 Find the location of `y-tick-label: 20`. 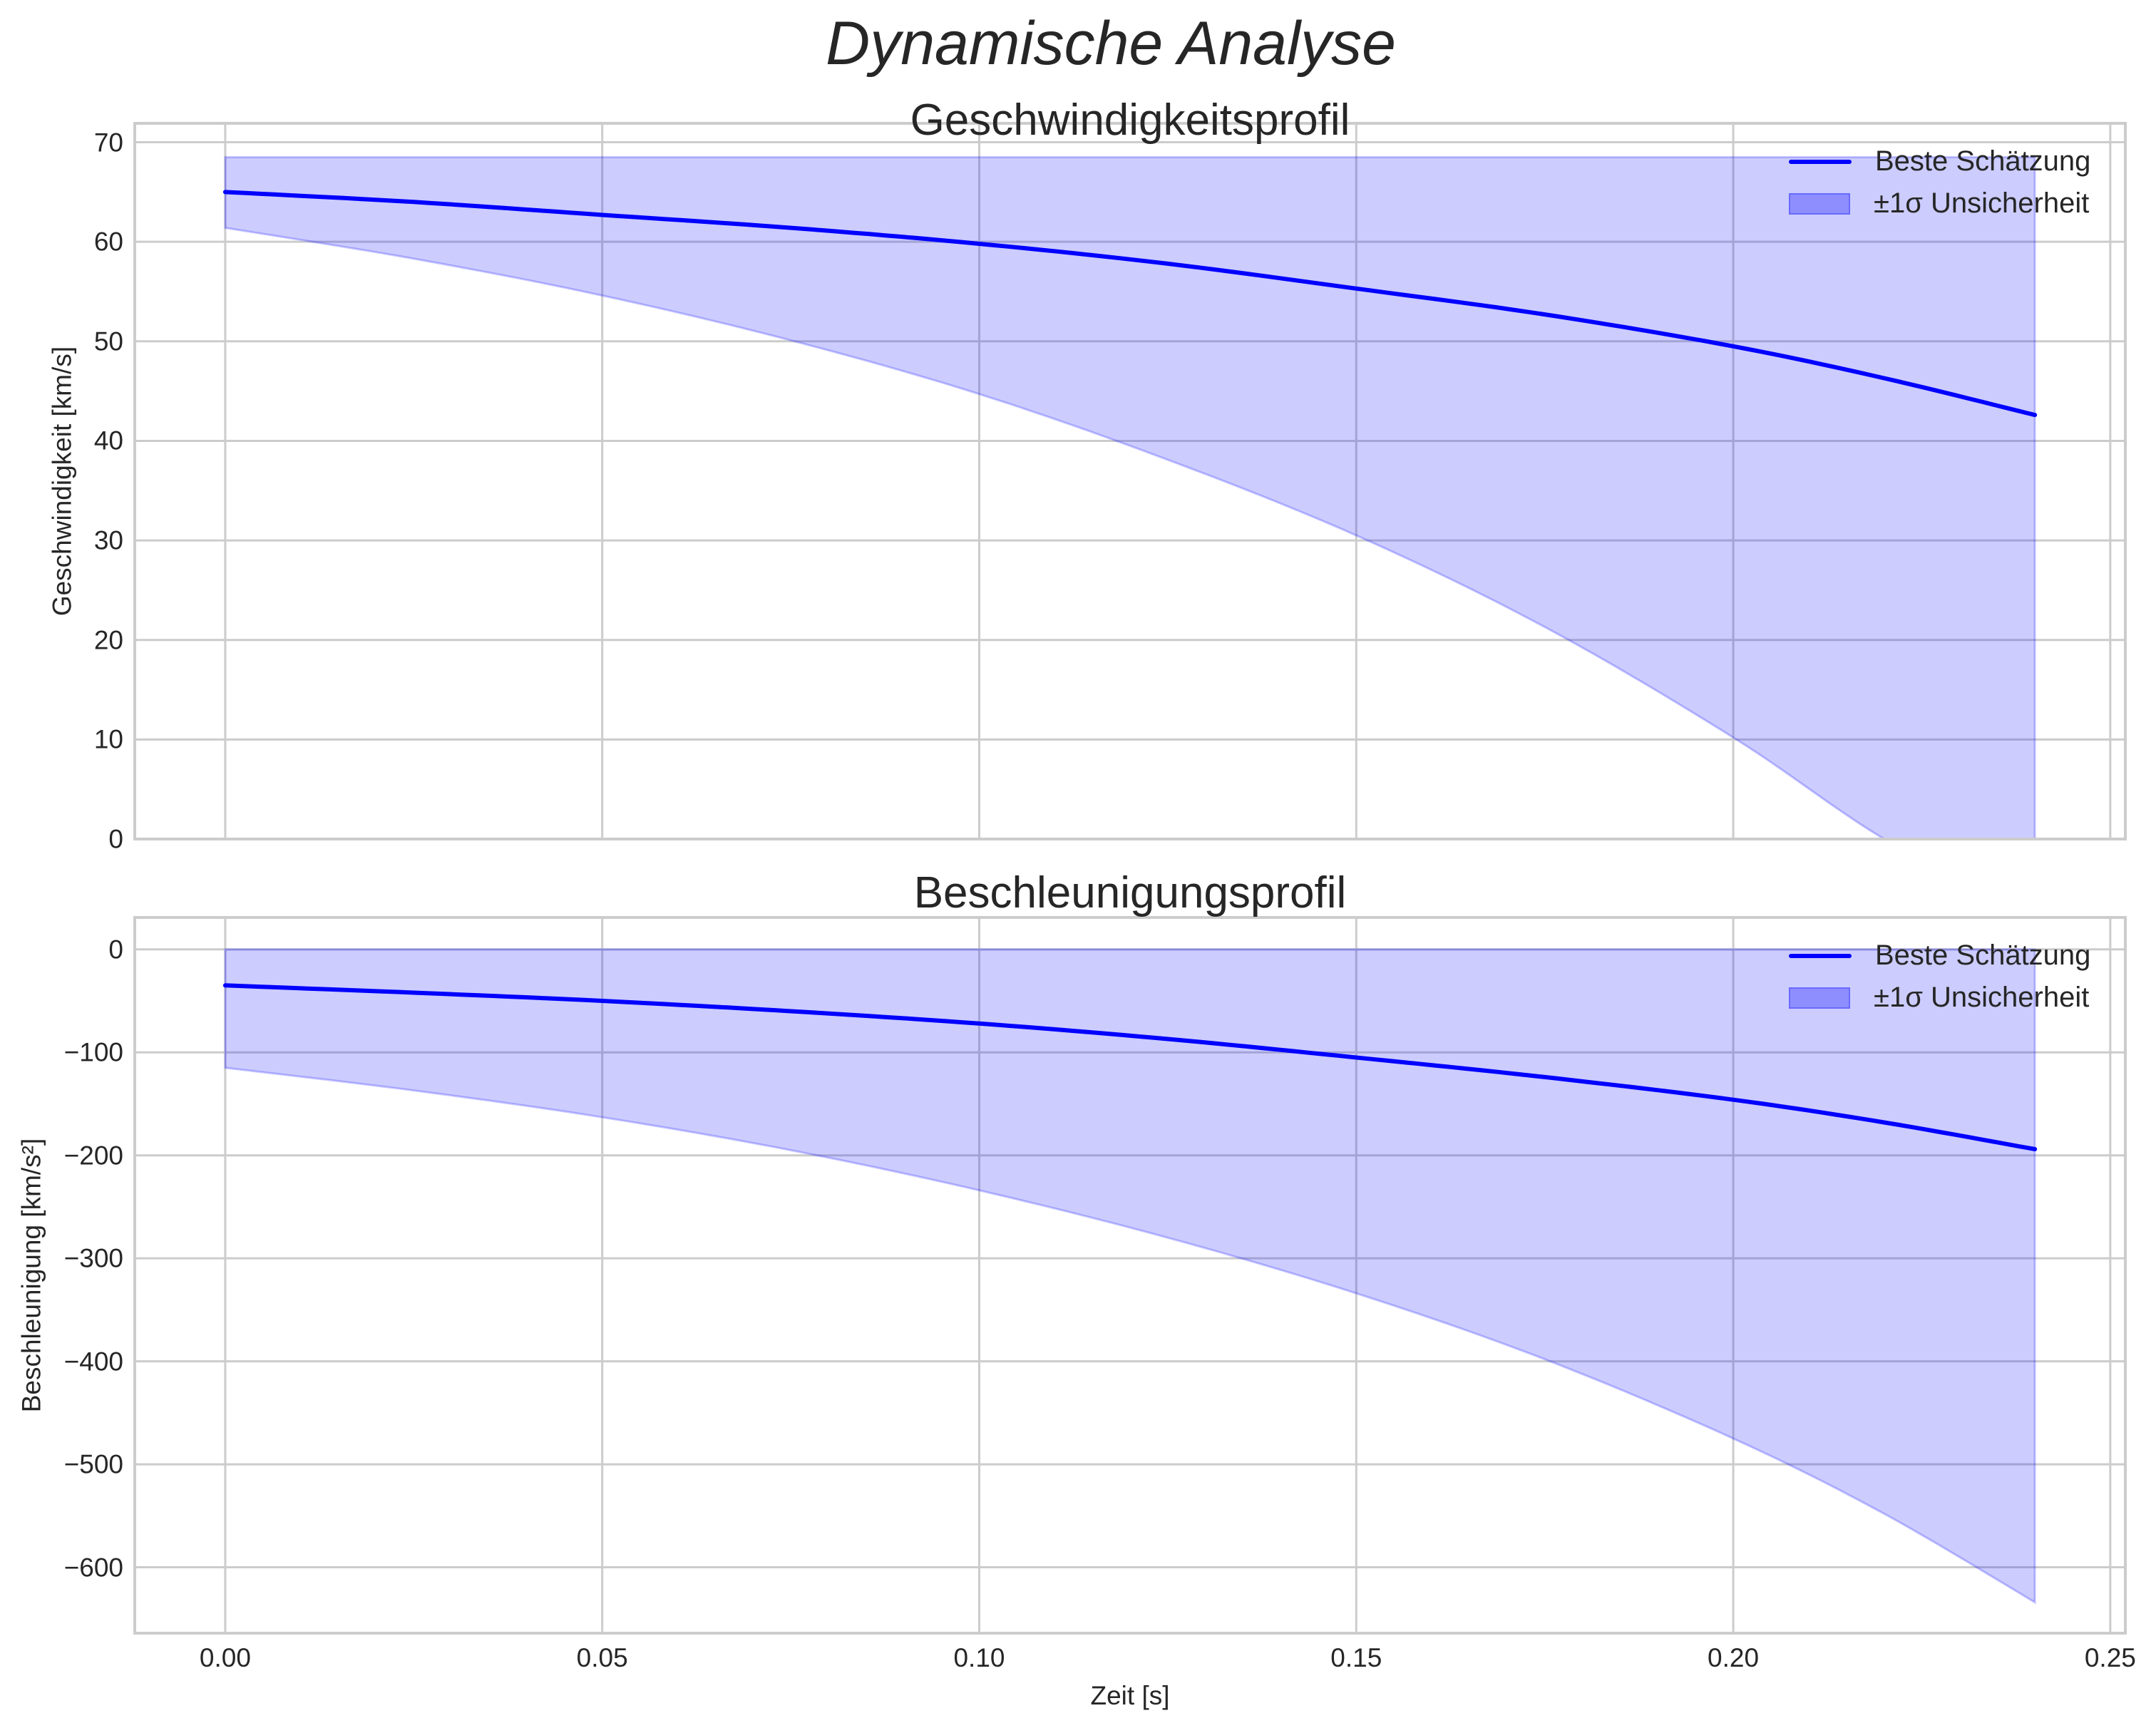

y-tick-label: 20 is located at coordinates (108, 640).